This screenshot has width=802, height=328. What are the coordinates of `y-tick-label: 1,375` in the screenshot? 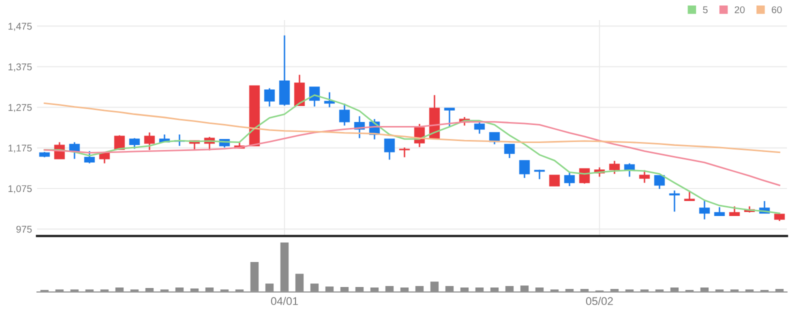 It's located at (20, 67).